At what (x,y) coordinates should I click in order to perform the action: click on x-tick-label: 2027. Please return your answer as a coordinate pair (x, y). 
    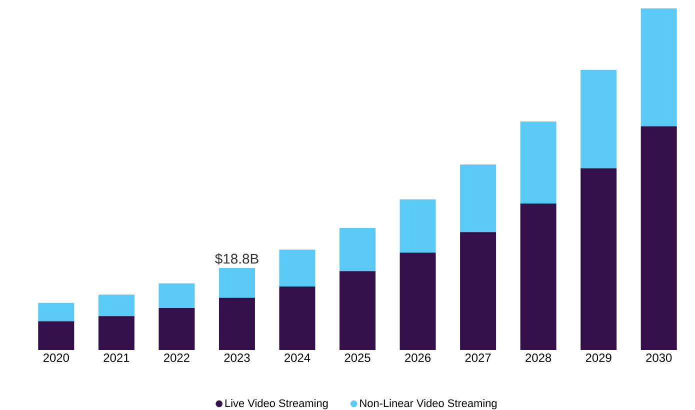
    Looking at the image, I should click on (478, 358).